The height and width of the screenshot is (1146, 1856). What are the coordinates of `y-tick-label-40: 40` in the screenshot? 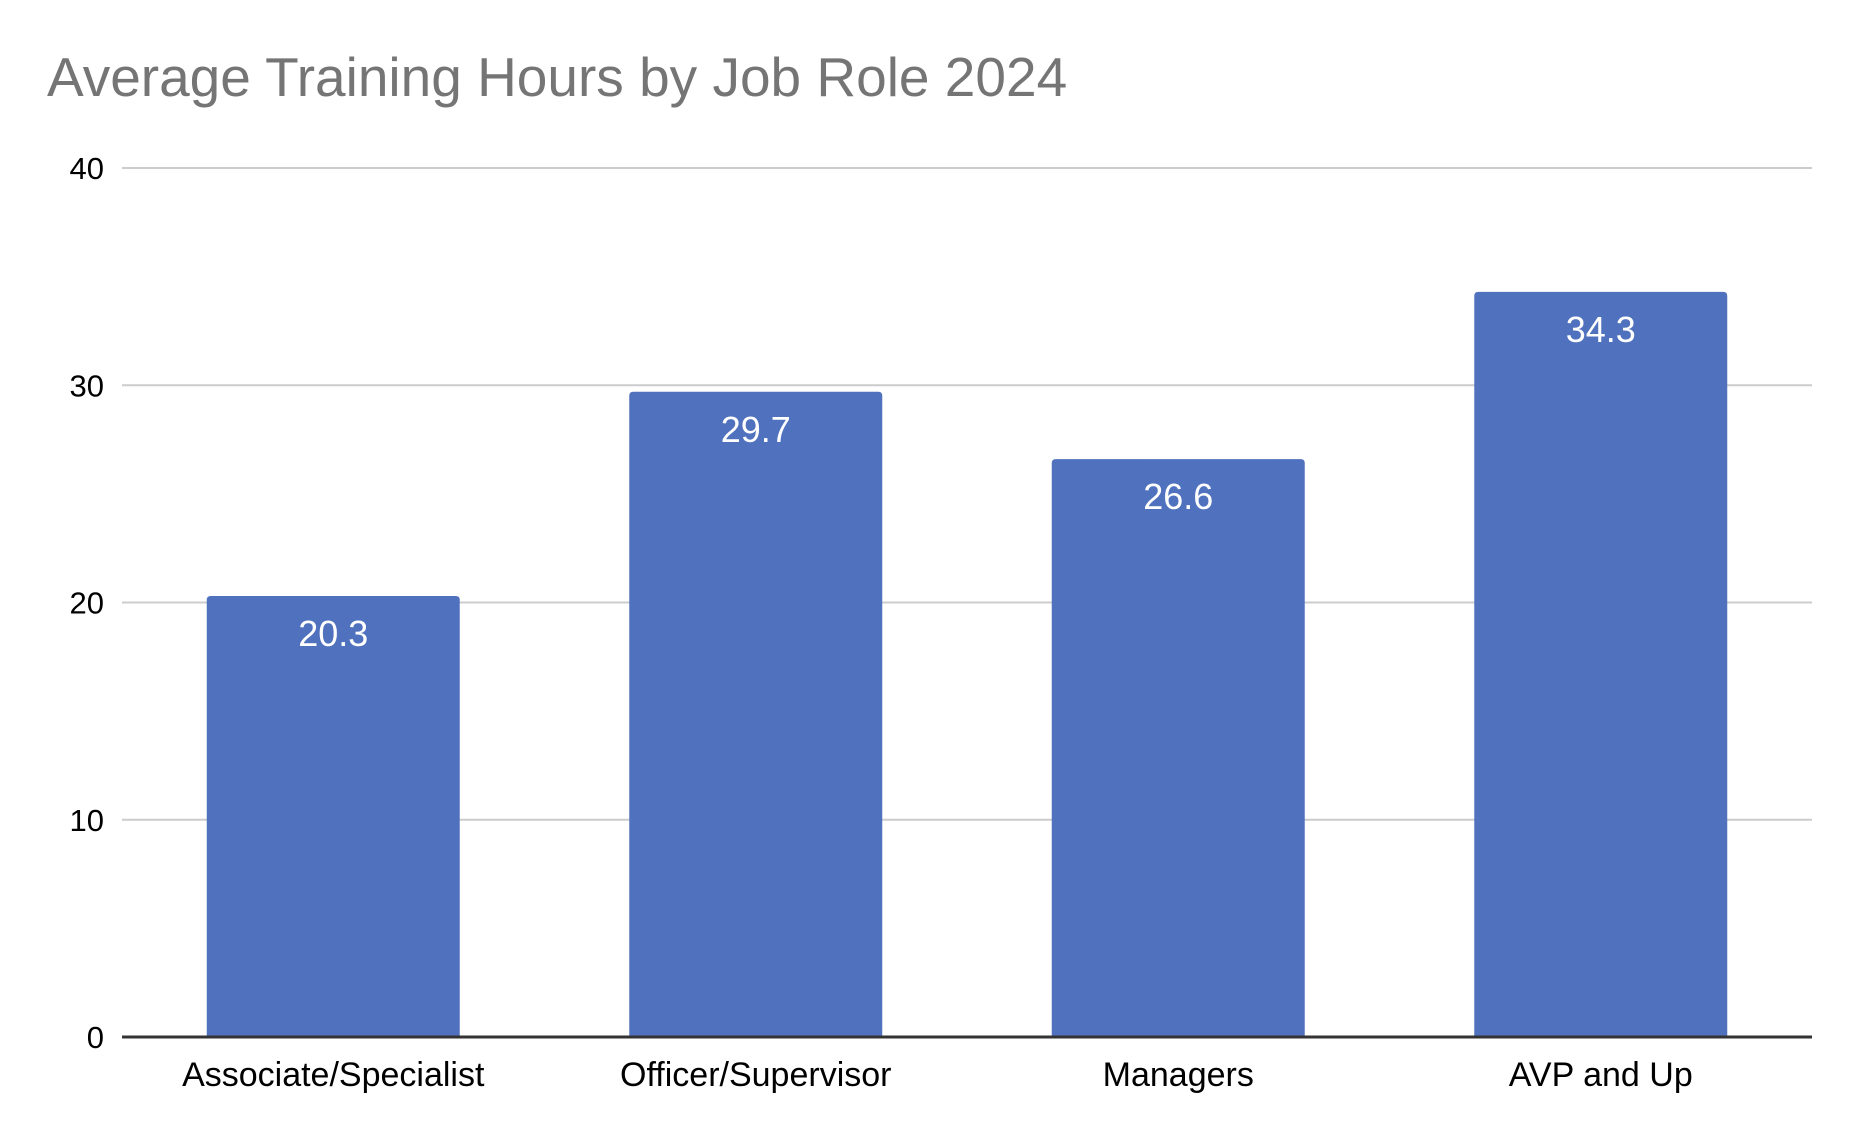 It's located at (87, 168).